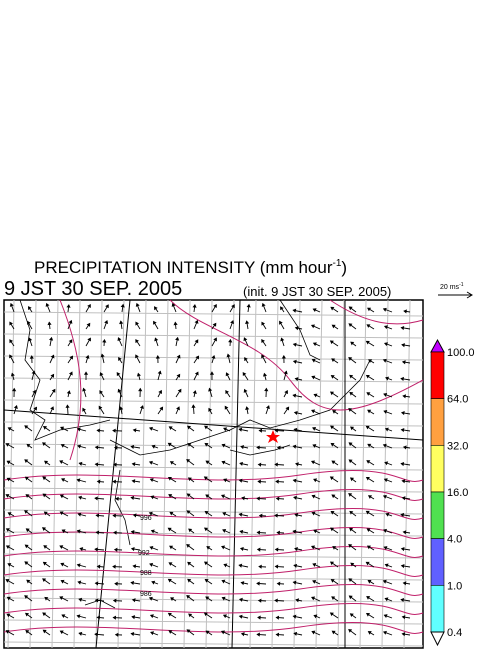 This screenshot has height=650, width=500. What do you see at coordinates (437, 345) in the screenshot?
I see `colorbar-top` at bounding box center [437, 345].